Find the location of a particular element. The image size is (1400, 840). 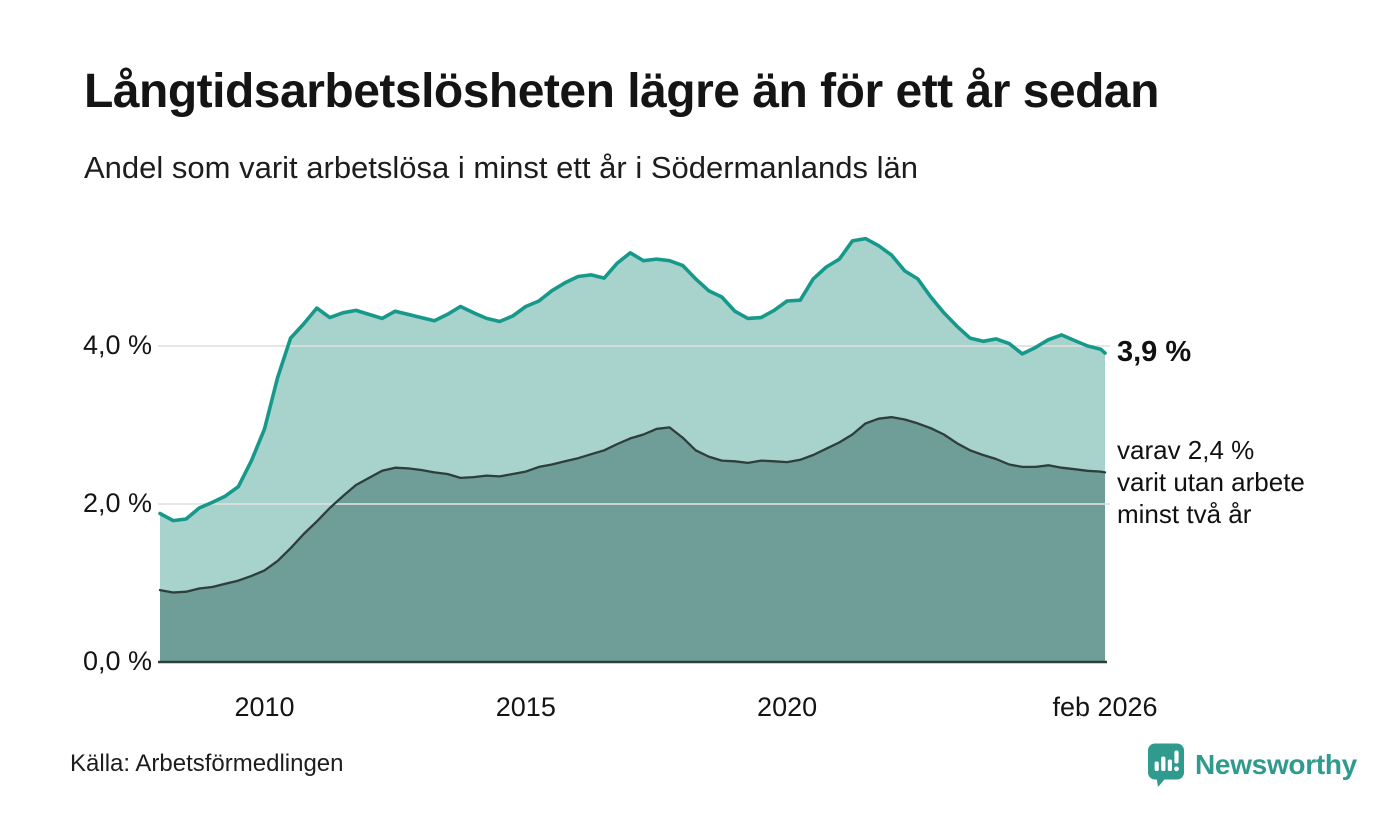

brand-name: Newsworthy is located at coordinates (1276, 764).